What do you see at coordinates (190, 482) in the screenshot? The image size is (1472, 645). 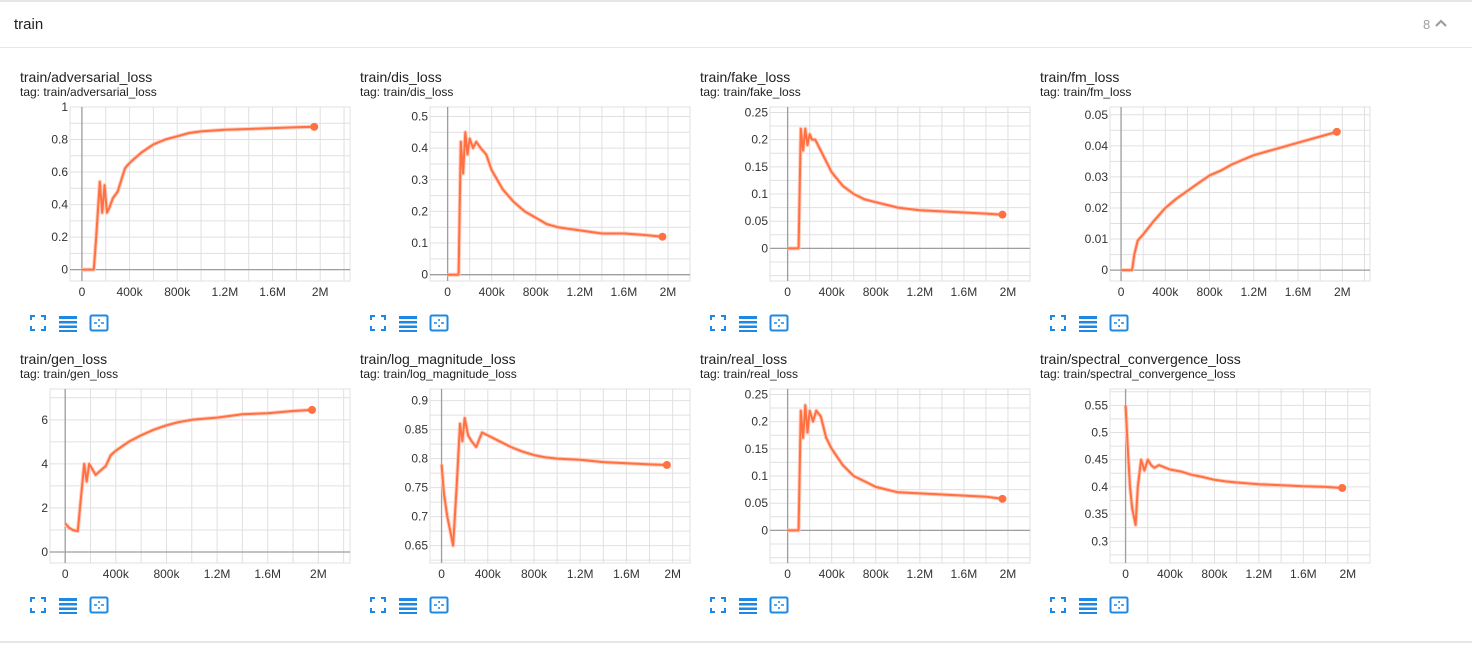 I see `line-chart: 0 2 4 6 0 400k 800k 1.2M 1.6M 2M` at bounding box center [190, 482].